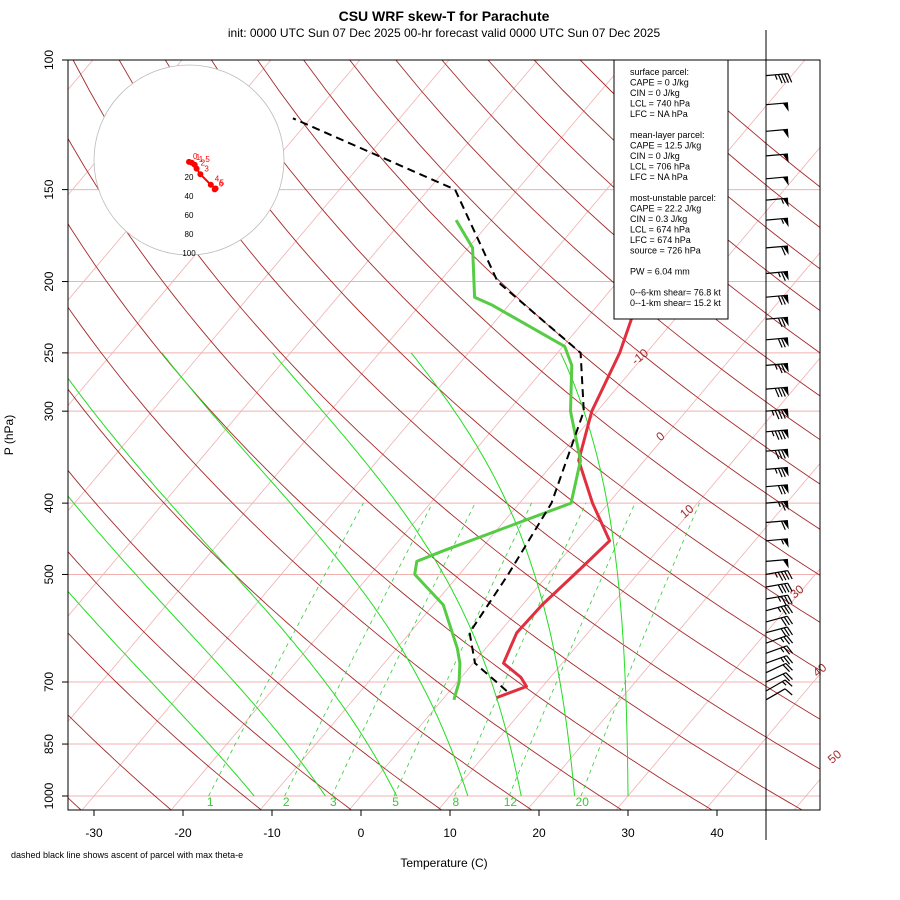  I want to click on hodograph-point-label: 1.5, so click(205, 159).